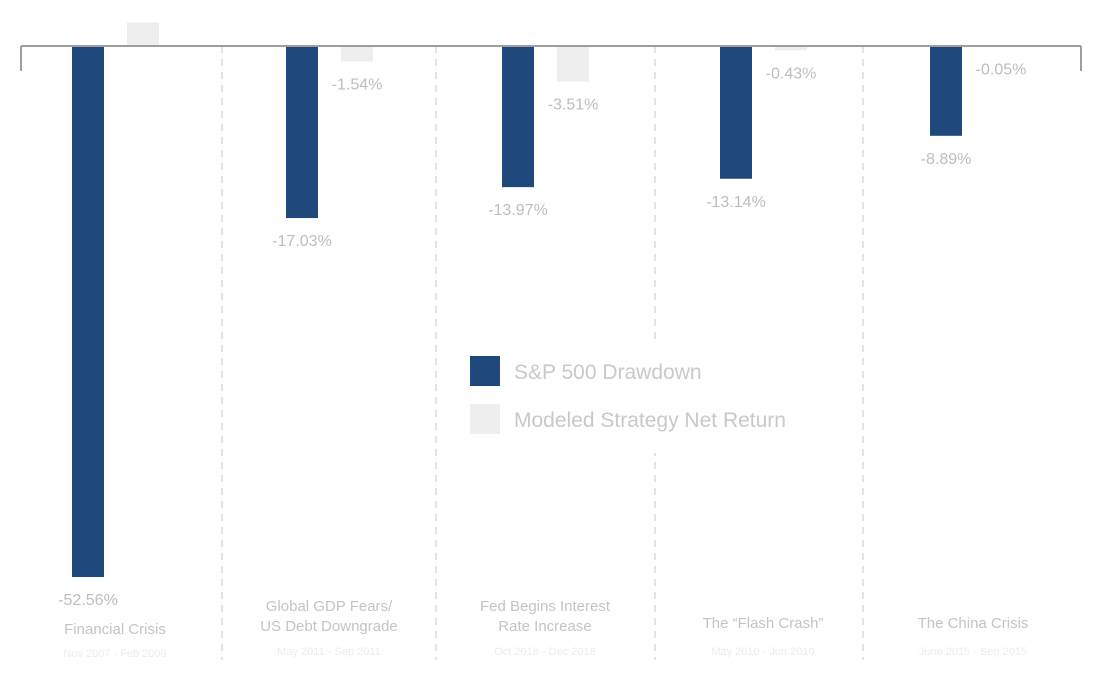  What do you see at coordinates (573, 104) in the screenshot?
I see `strategy-value-label: -3.51%` at bounding box center [573, 104].